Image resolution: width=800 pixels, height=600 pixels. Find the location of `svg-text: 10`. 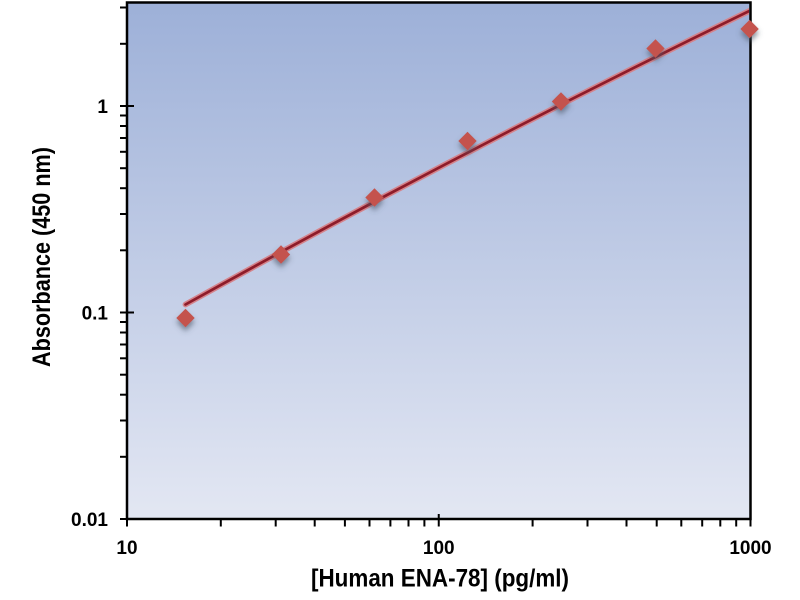

svg-text: 10 is located at coordinates (126, 548).